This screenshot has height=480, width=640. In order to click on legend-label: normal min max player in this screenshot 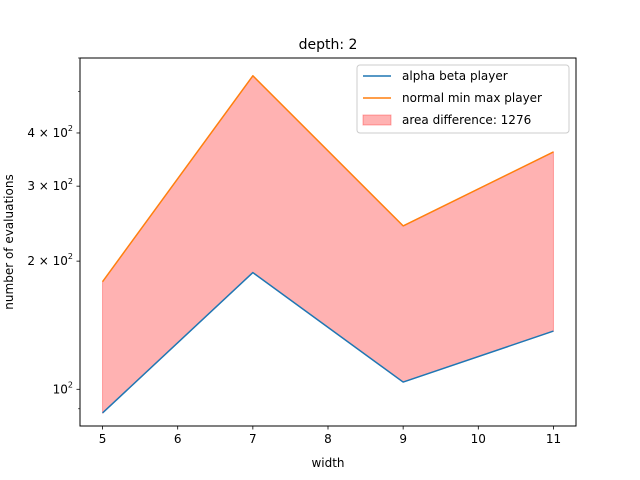, I will do `click(472, 98)`.